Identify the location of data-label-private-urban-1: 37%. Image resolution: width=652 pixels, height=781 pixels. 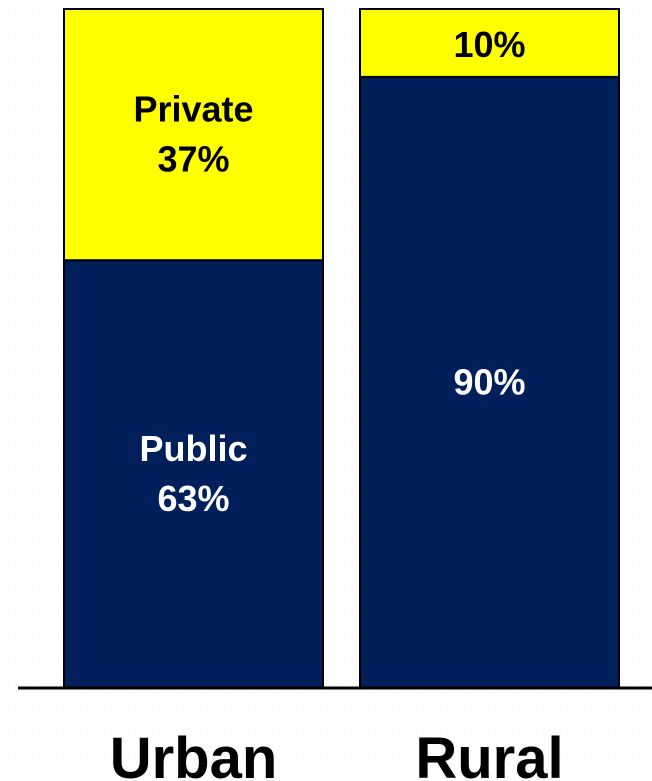
(193, 159).